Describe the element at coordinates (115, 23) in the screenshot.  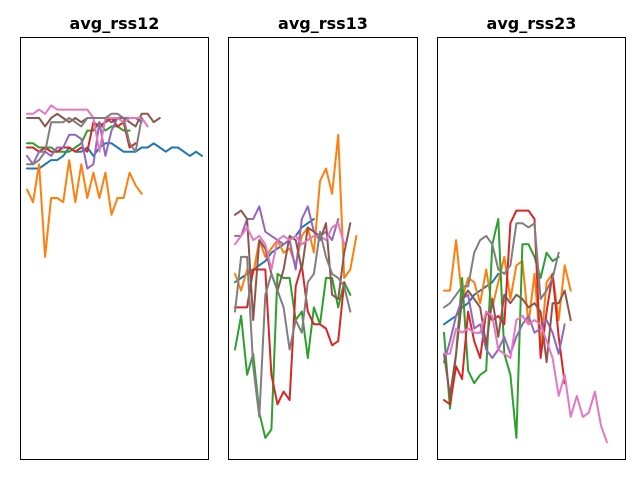
I see `subplot-title: avg_rss12` at that location.